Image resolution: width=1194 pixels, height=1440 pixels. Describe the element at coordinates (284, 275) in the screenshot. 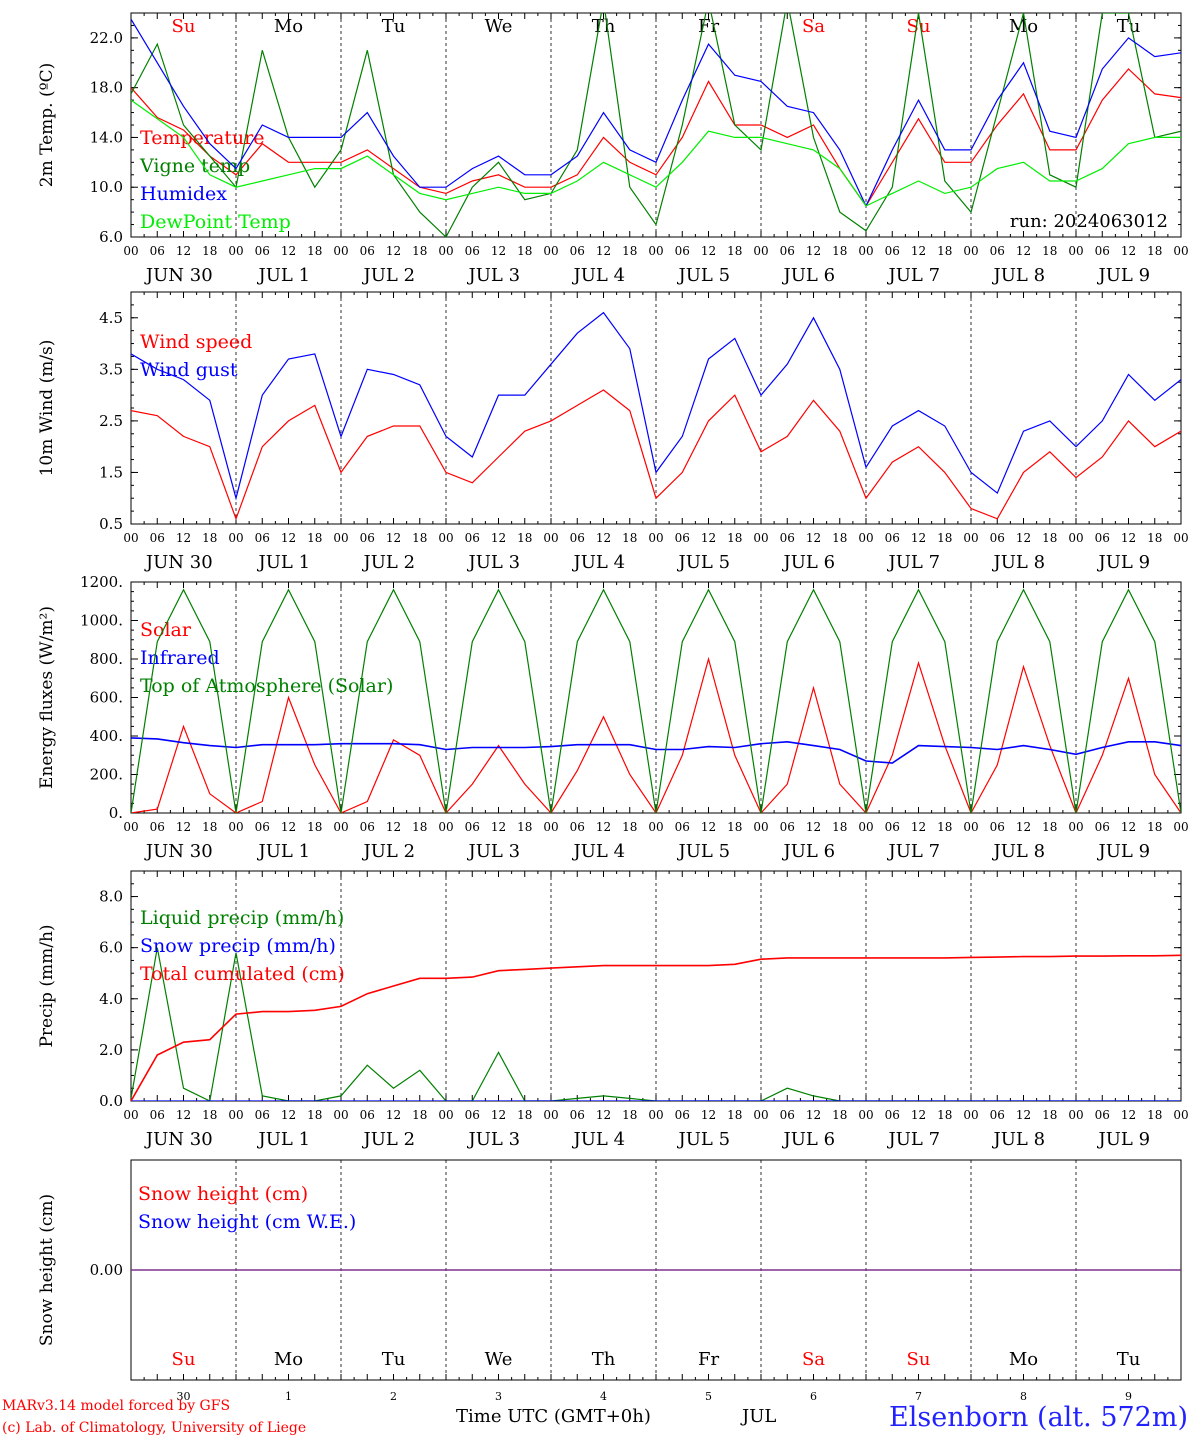

I see `date-label: JUL 1` at that location.